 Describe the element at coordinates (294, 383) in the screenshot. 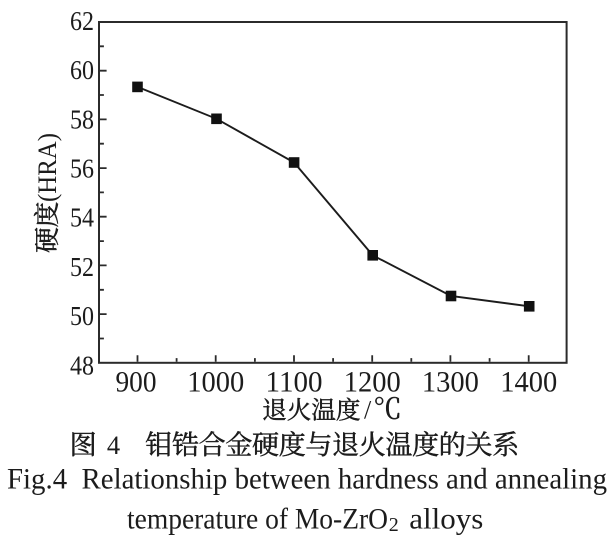

I see `svg-text: 1100` at that location.